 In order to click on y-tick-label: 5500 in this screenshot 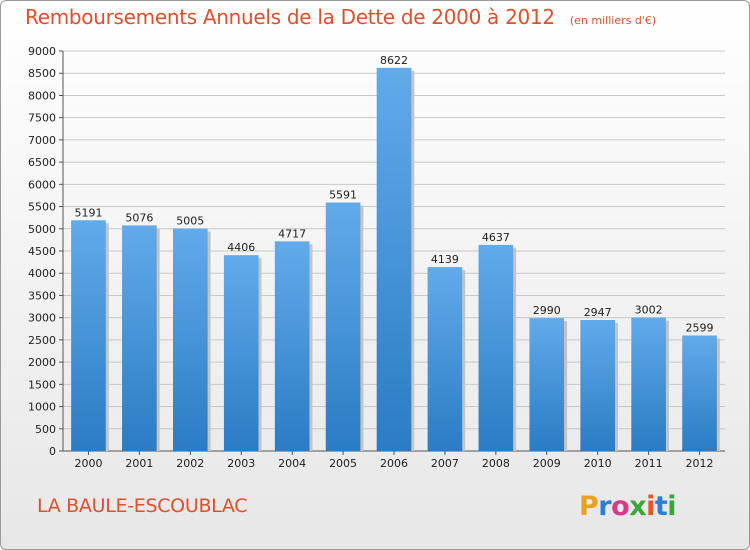, I will do `click(42, 207)`.